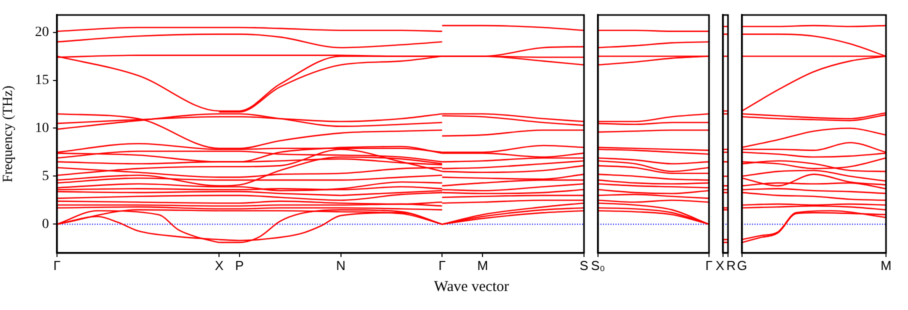  I want to click on y-tick-label: 5, so click(45, 176).